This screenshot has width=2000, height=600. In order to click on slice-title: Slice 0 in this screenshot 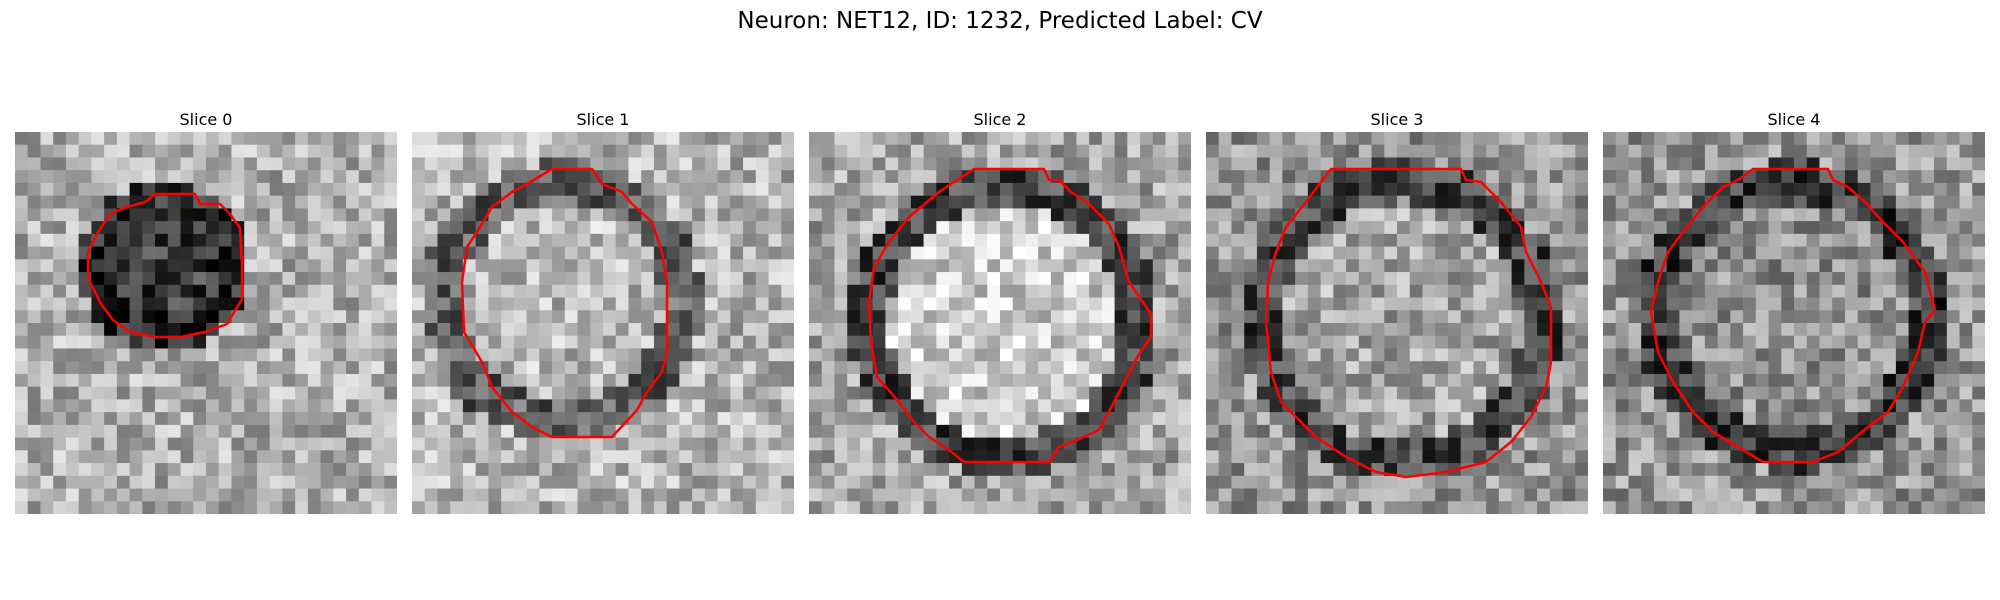, I will do `click(206, 119)`.